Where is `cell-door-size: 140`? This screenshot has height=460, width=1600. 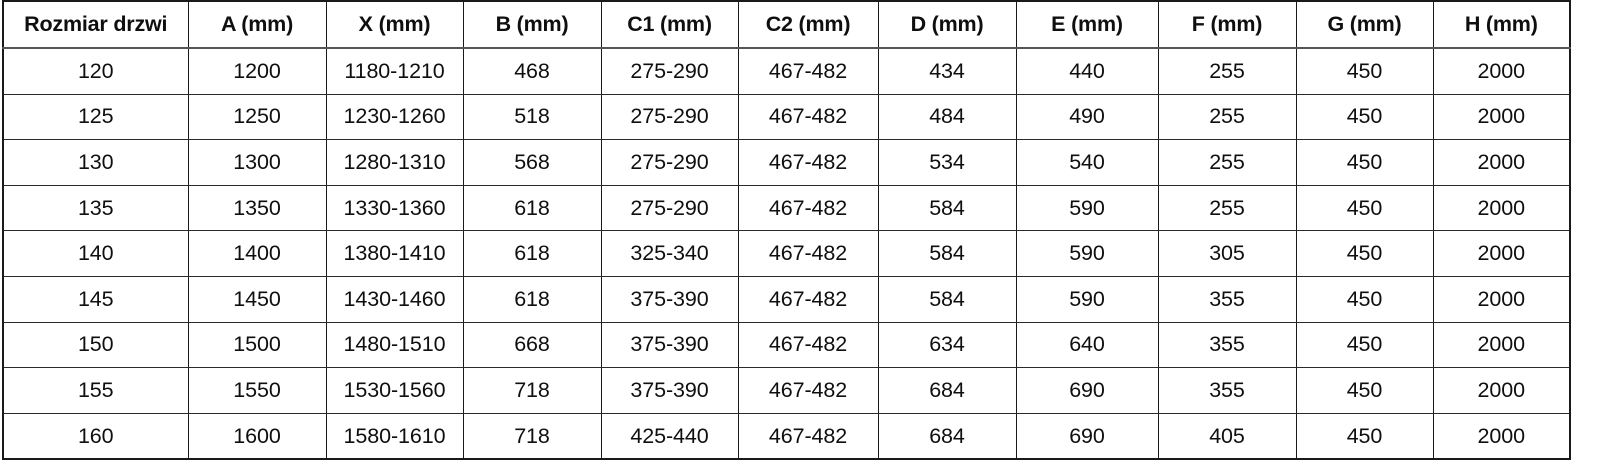 cell-door-size: 140 is located at coordinates (95, 253).